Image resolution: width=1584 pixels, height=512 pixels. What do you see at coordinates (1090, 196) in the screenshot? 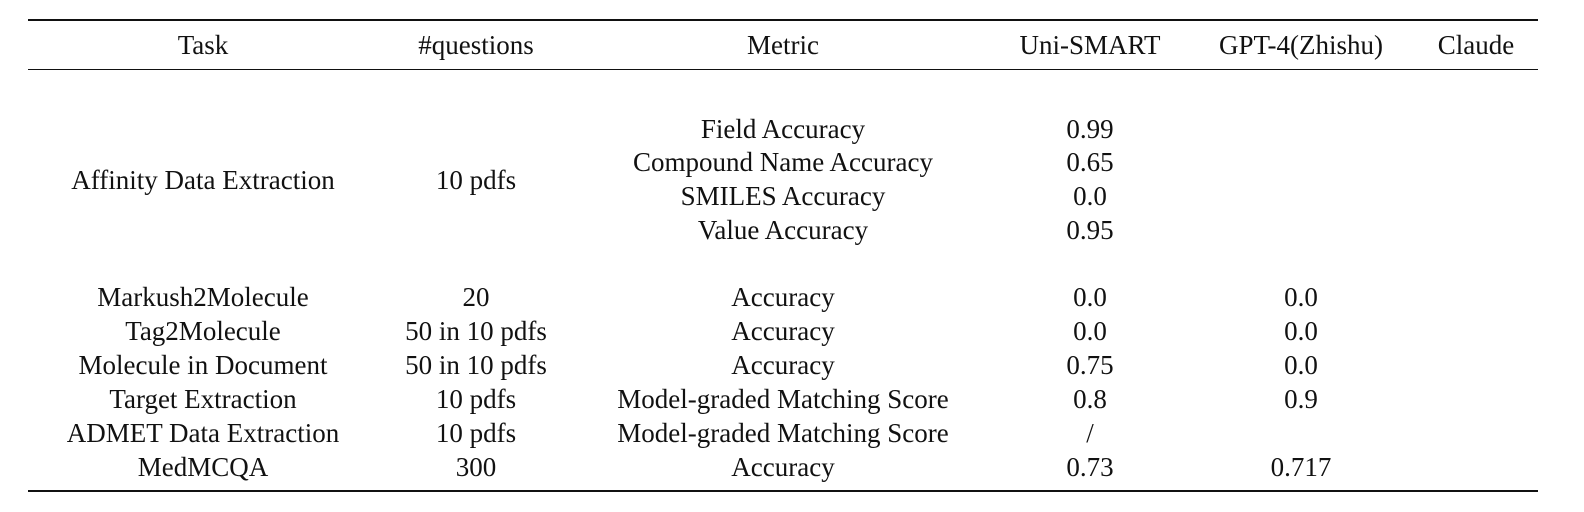
I see `affinity-uni-smart-value: 0.0` at bounding box center [1090, 196].